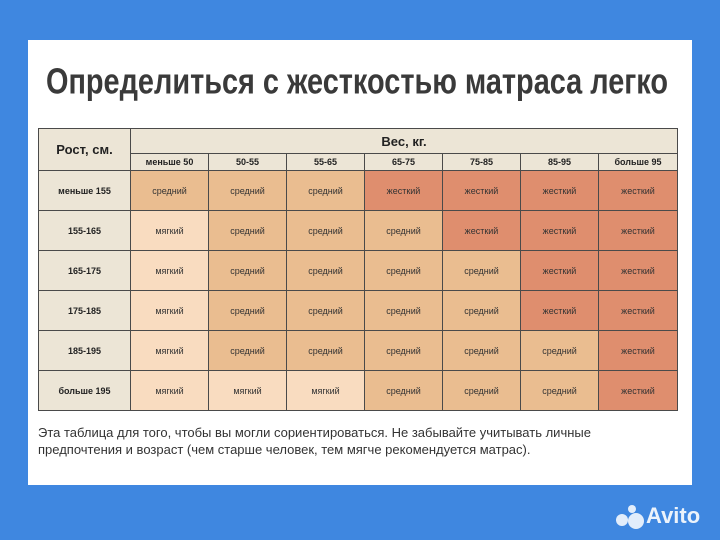 The image size is (720, 540). Describe the element at coordinates (247, 162) in the screenshot. I see `column-header: 50-55` at that location.